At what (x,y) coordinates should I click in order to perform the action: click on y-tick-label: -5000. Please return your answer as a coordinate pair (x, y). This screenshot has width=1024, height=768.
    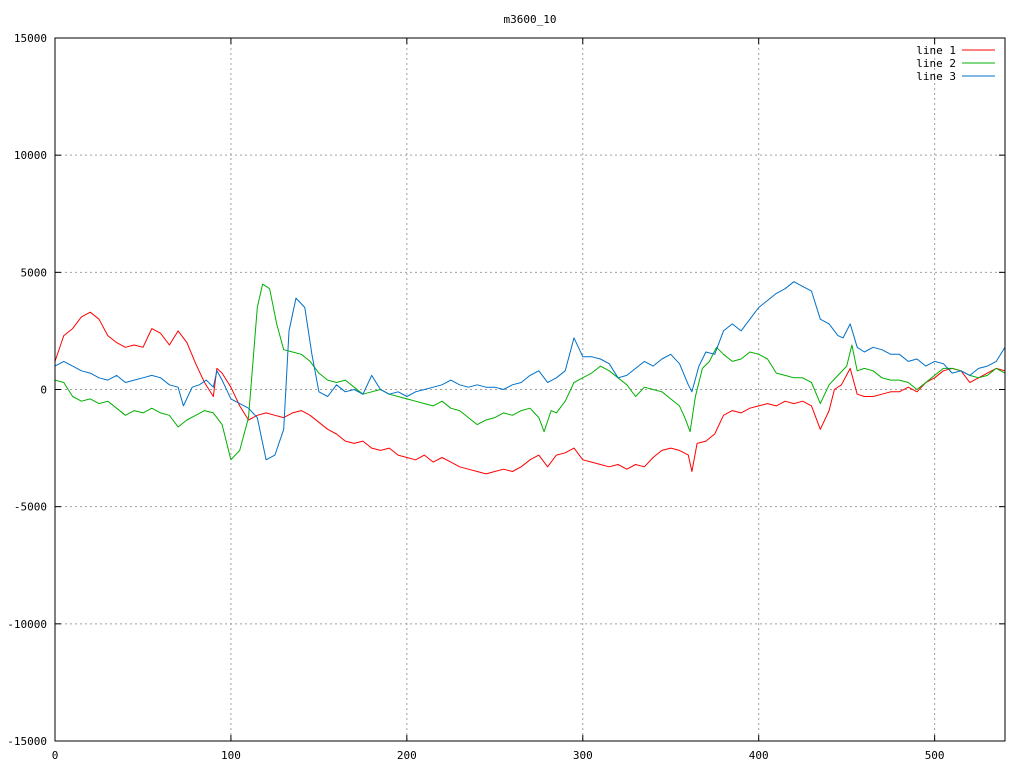
    Looking at the image, I should click on (30, 507).